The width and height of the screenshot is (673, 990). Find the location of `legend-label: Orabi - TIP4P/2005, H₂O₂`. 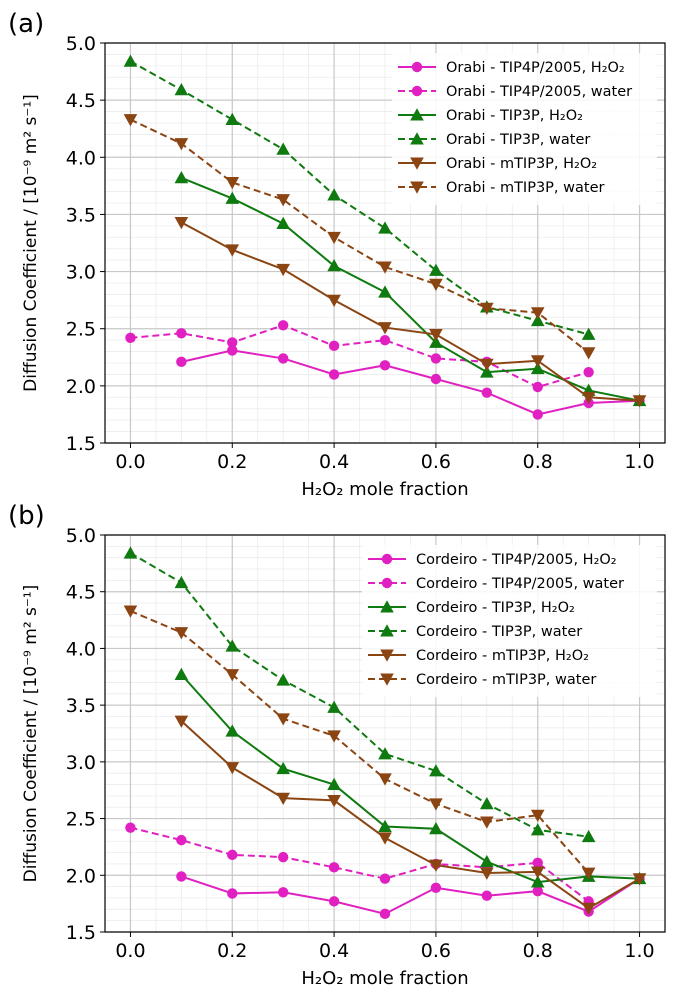

legend-label: Orabi - TIP4P/2005, H₂O₂ is located at coordinates (535, 68).